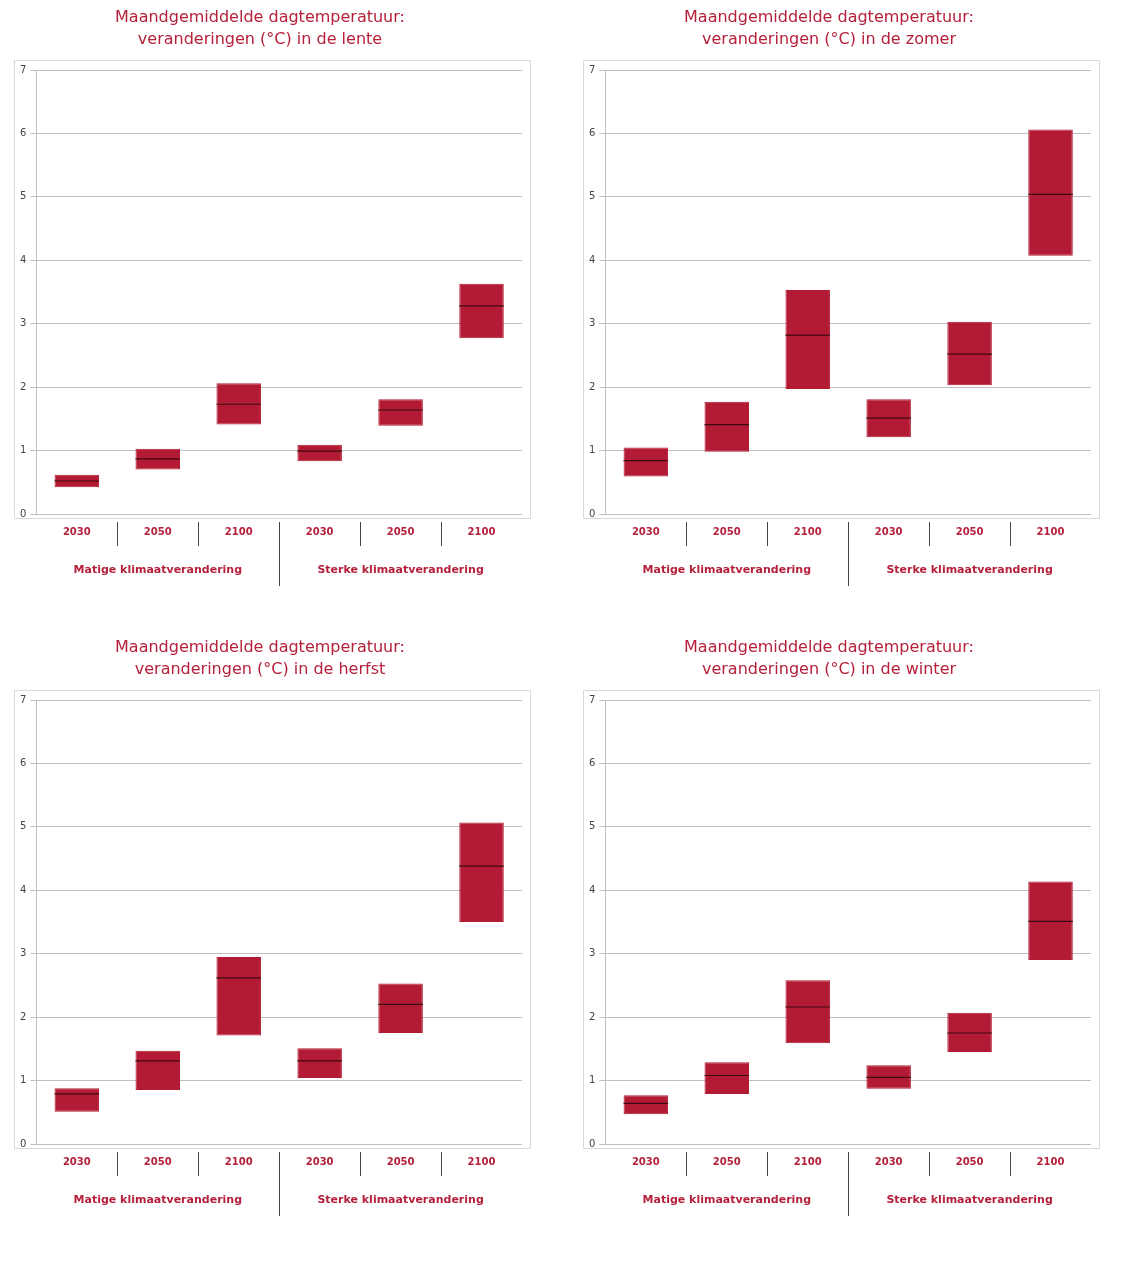 Image resolution: width=1138 pixels, height=1261 pixels. I want to click on chart-title: Maandgemiddelde dagtemperatuur: veranderingen (°C) in de winter, so click(829, 658).